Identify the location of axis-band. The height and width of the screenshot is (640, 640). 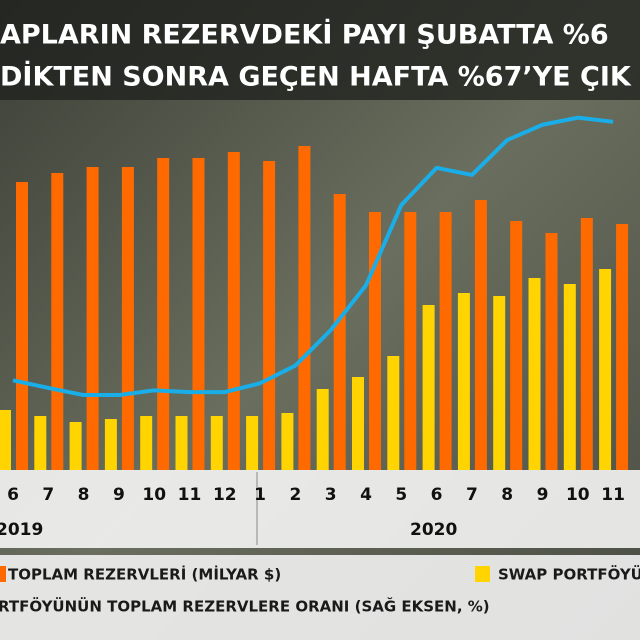
(320, 509).